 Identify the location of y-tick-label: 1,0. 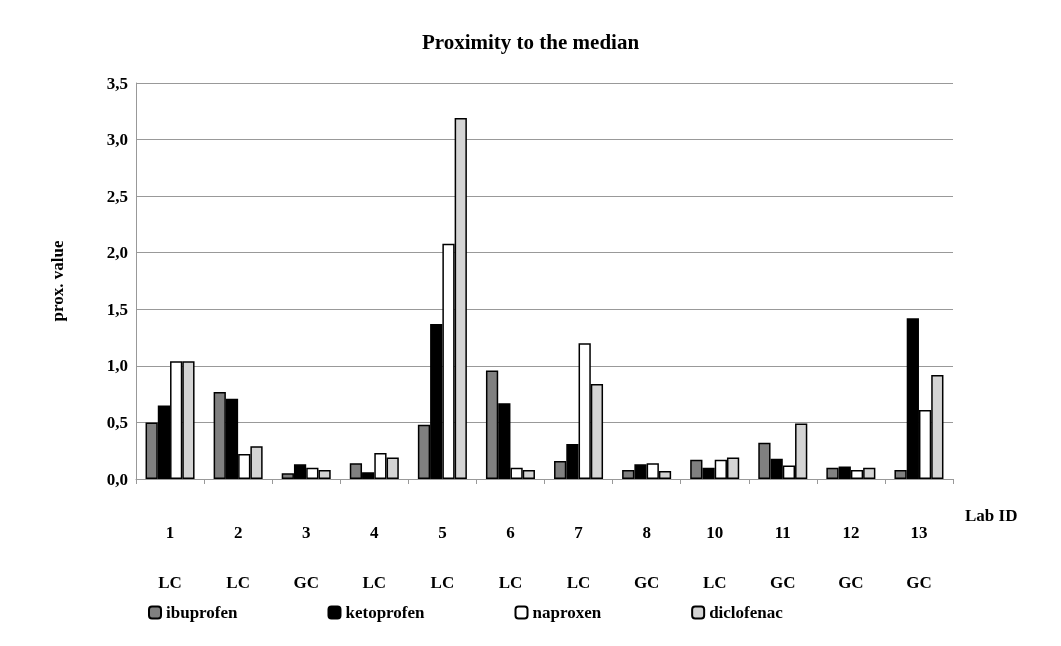
(117, 366).